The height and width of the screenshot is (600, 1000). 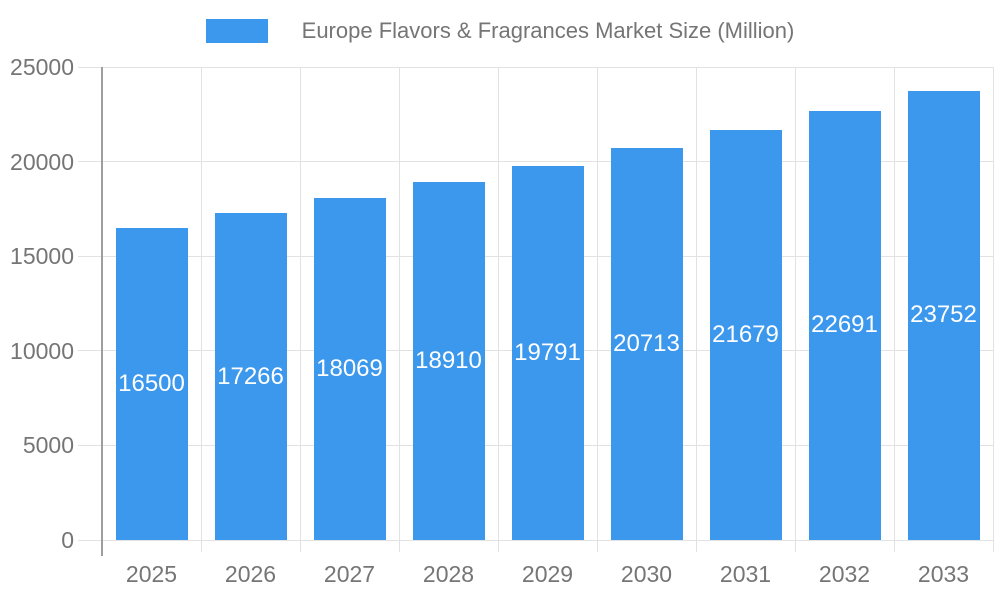 I want to click on bar-value-label: 20713, so click(x=646, y=344).